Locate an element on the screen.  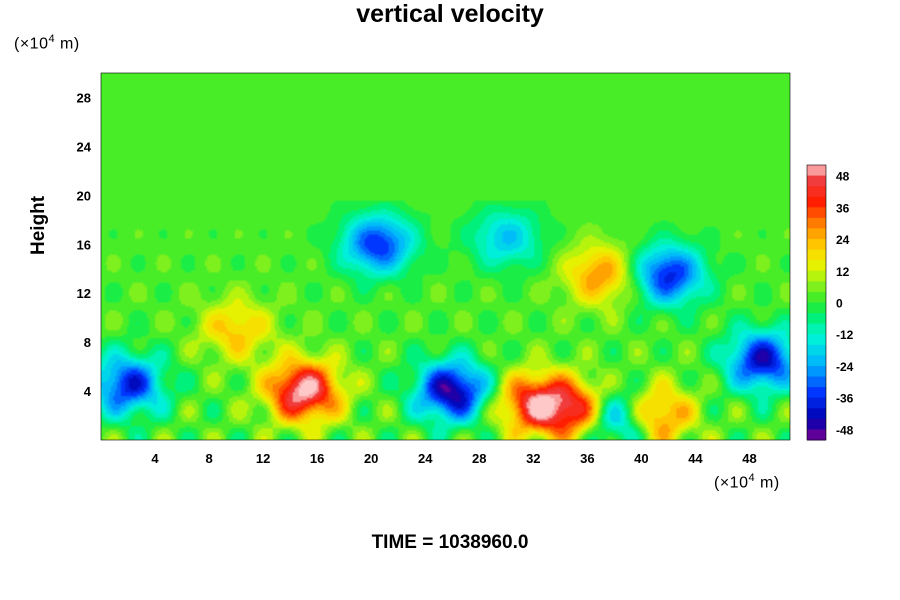
y-tick-label: 28 is located at coordinates (84, 97).